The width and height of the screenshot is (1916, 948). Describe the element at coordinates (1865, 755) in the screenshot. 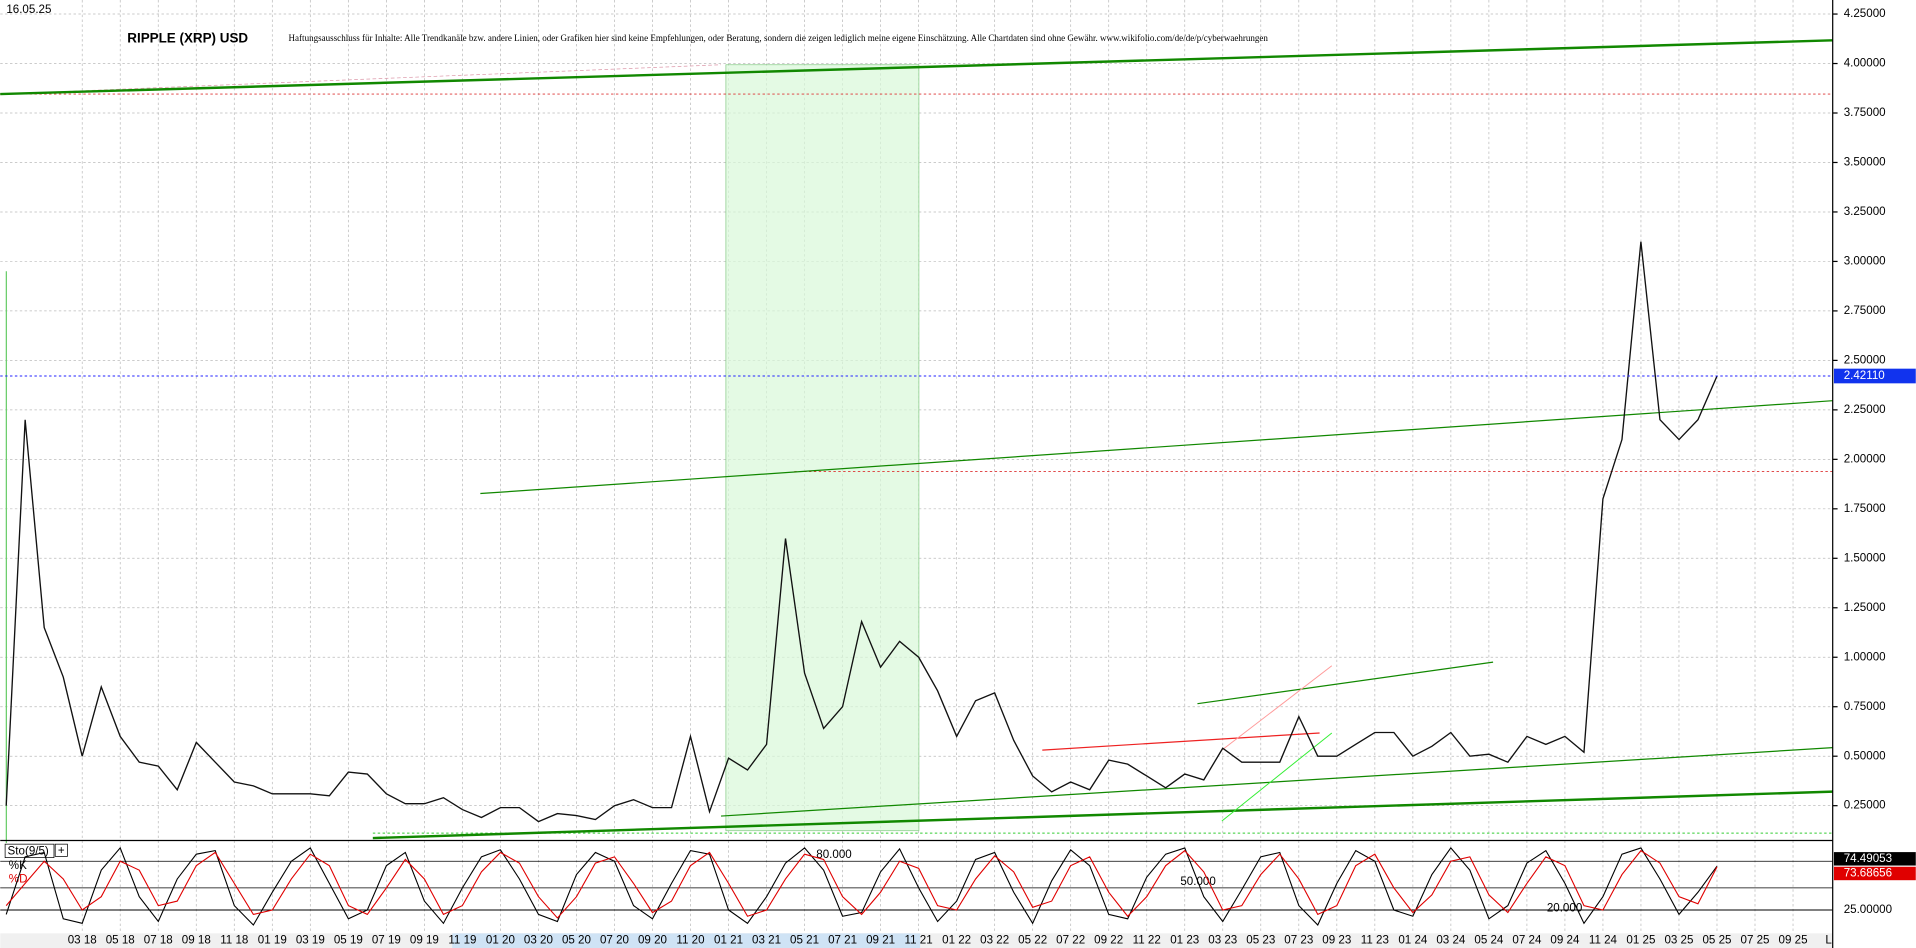

I see `y-tick-label: 0.50000` at that location.